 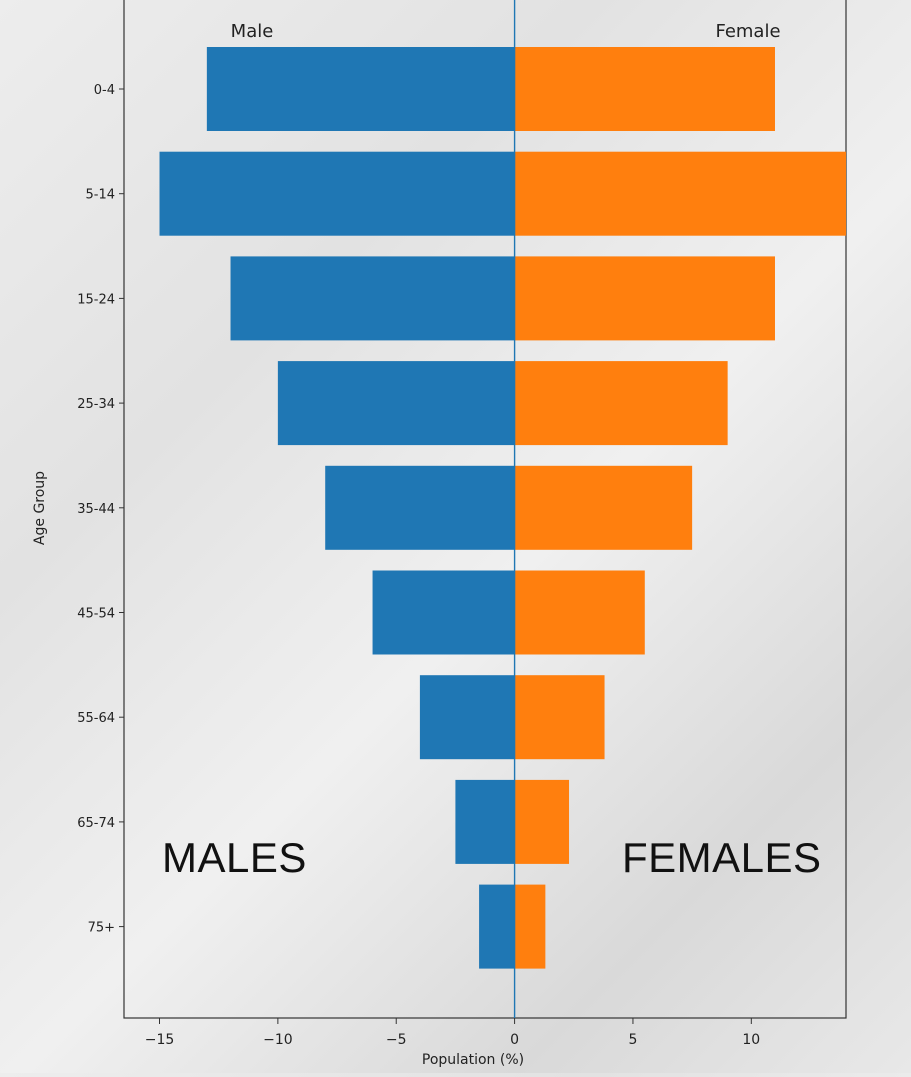 I want to click on y-tick-label-45-54: 45-54, so click(x=96, y=614).